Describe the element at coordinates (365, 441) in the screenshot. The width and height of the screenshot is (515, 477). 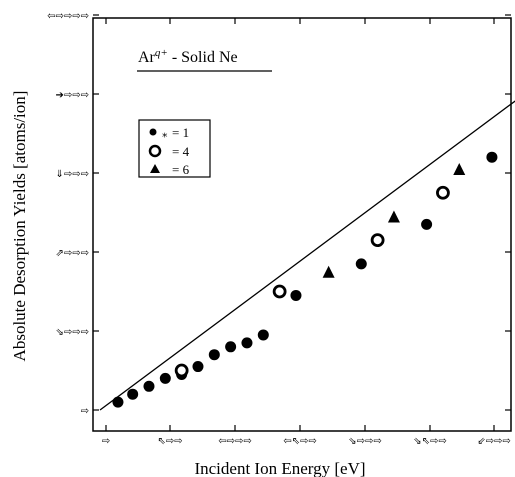
I see `x-tick-label: ⇘⇨⇨⇨` at that location.